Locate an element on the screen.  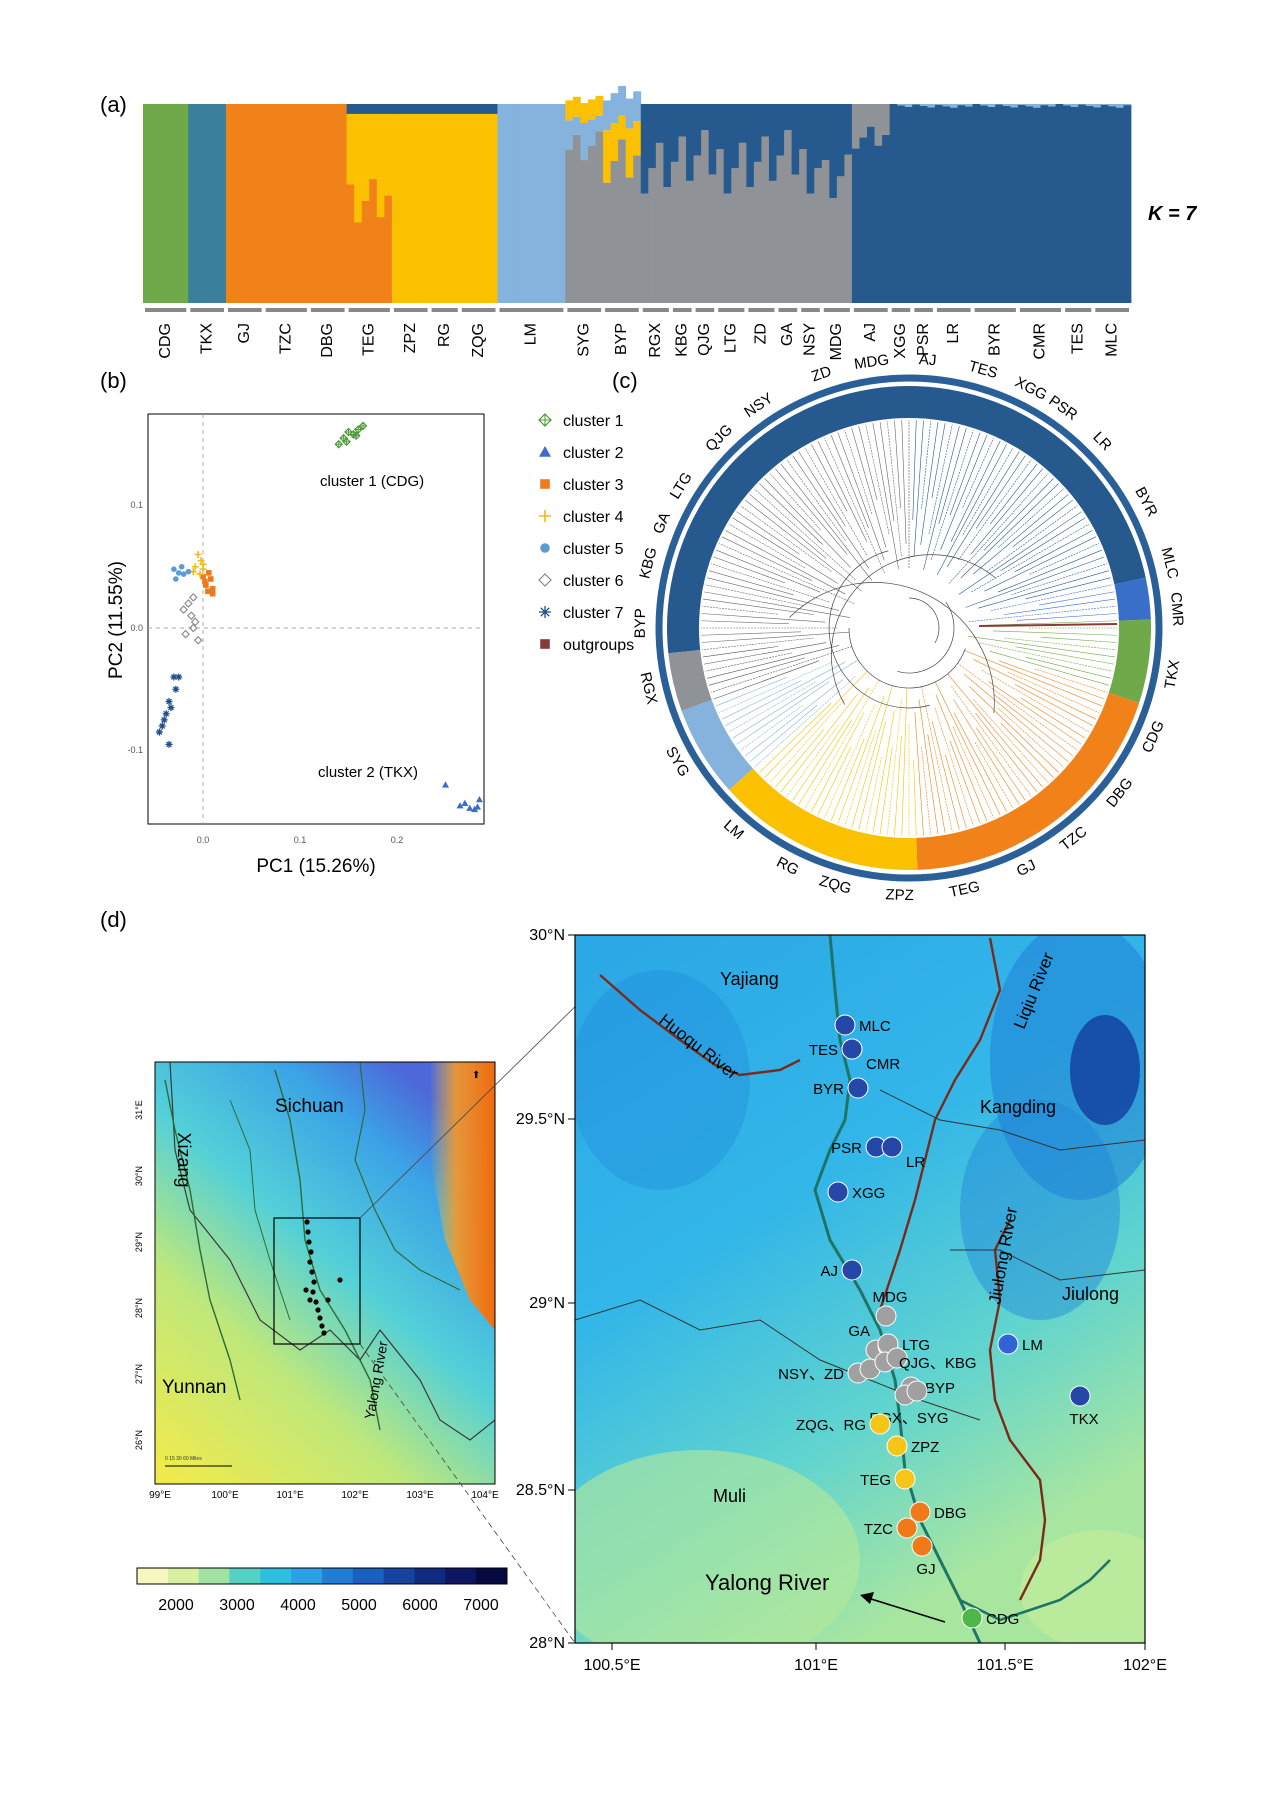
overview-ytick: 28°N is located at coordinates (139, 1308).